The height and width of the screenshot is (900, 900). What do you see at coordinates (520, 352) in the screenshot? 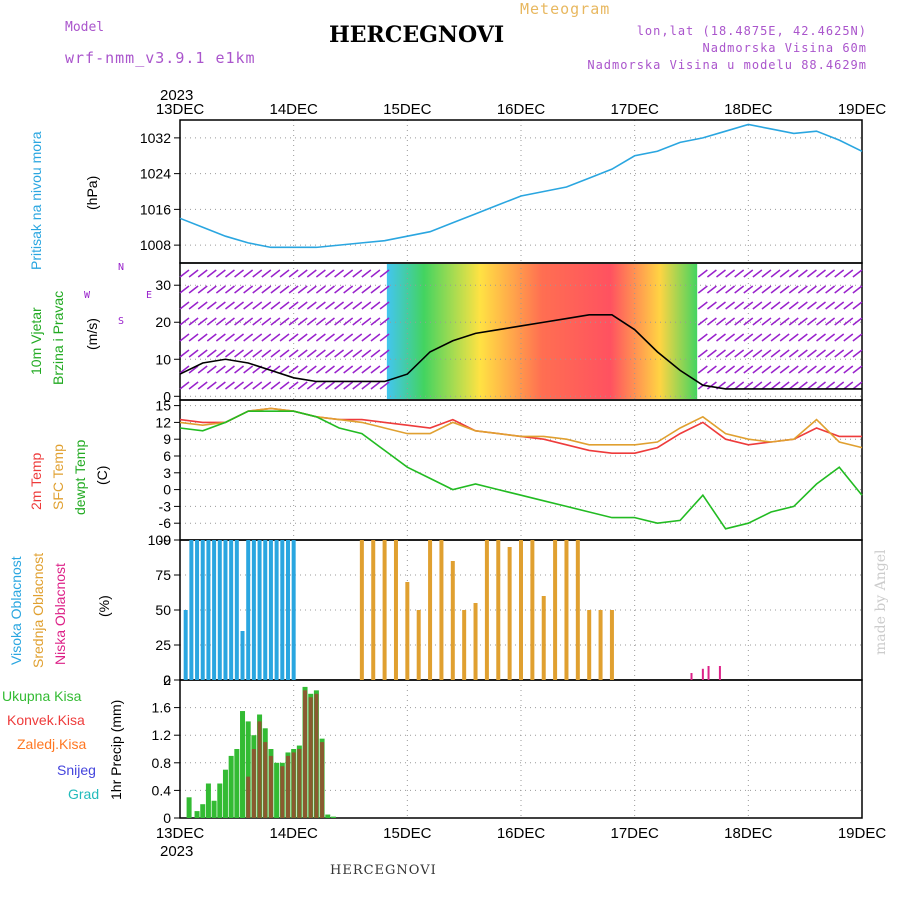
I see `wind-speed-line` at bounding box center [520, 352].